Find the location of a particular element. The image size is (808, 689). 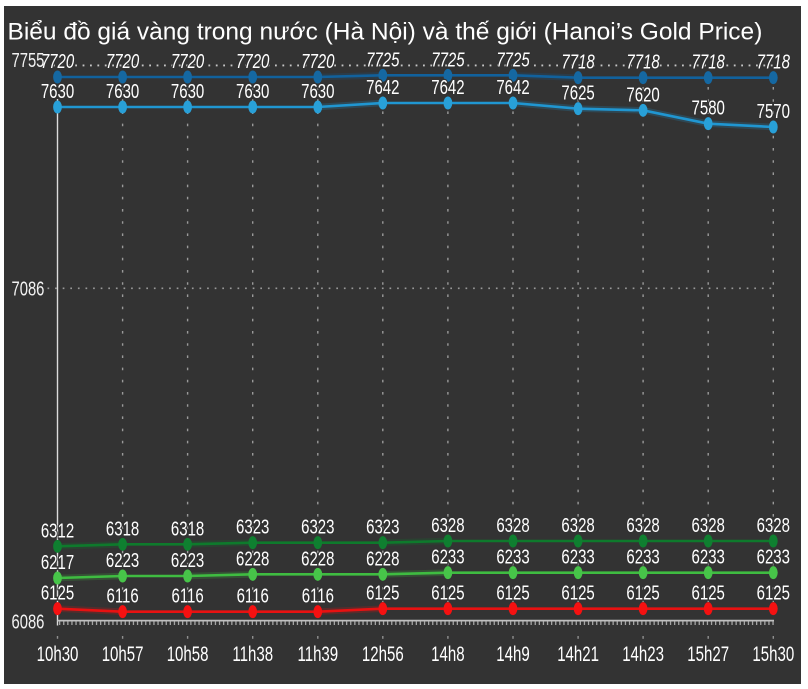

svg-text: 14h21 is located at coordinates (578, 653).